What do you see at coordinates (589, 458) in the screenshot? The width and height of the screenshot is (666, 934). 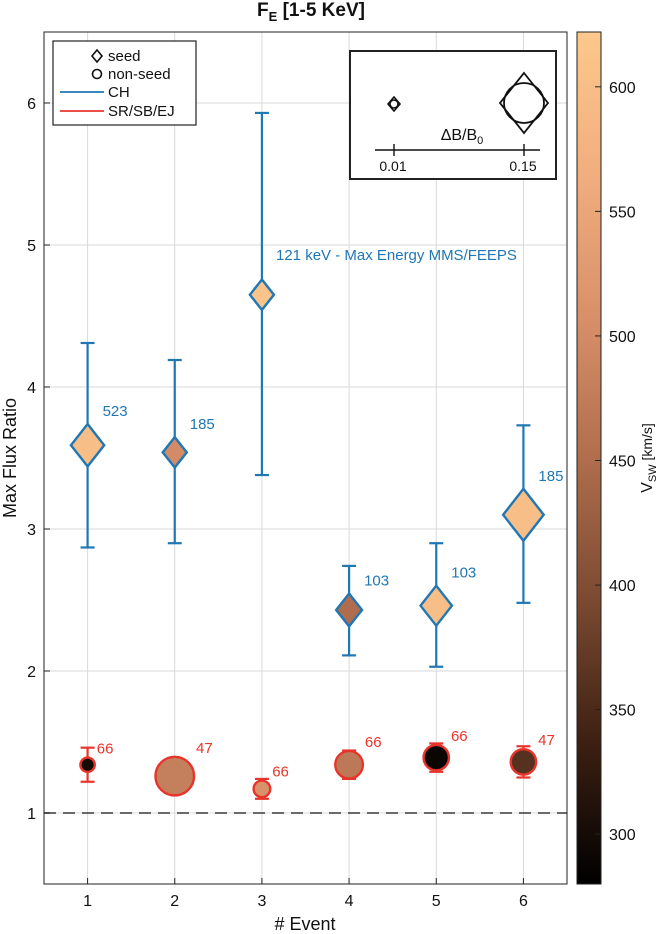 I see `colorbar-gradient` at bounding box center [589, 458].